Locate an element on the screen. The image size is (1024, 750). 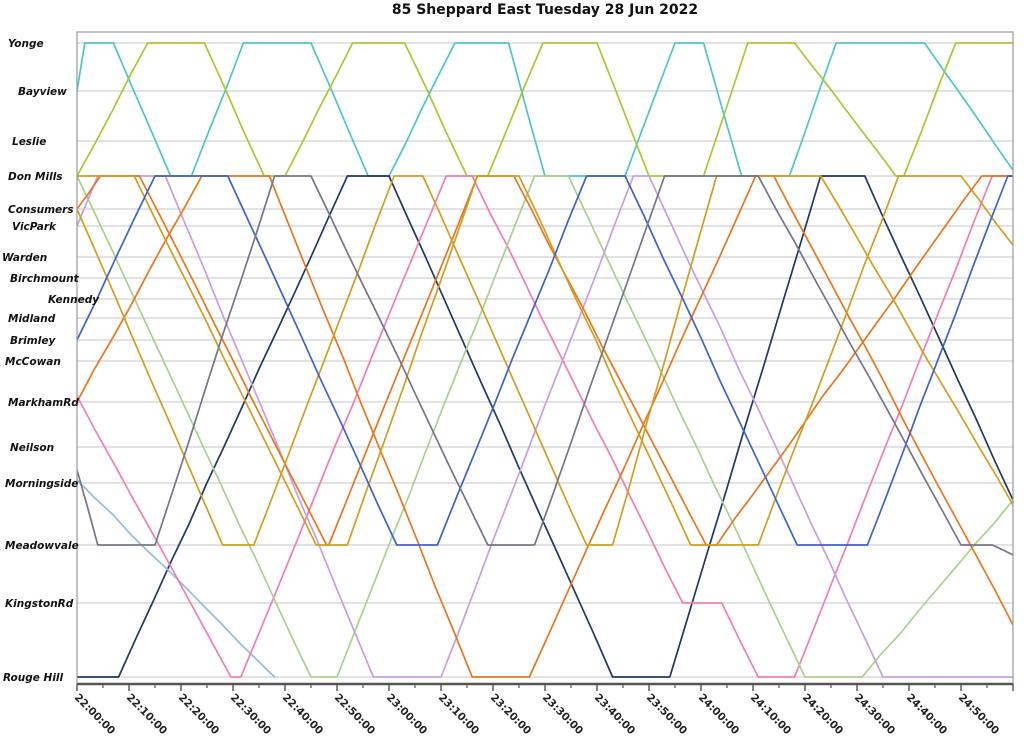
station-label-don-mills: Don Mills is located at coordinates (35, 177).